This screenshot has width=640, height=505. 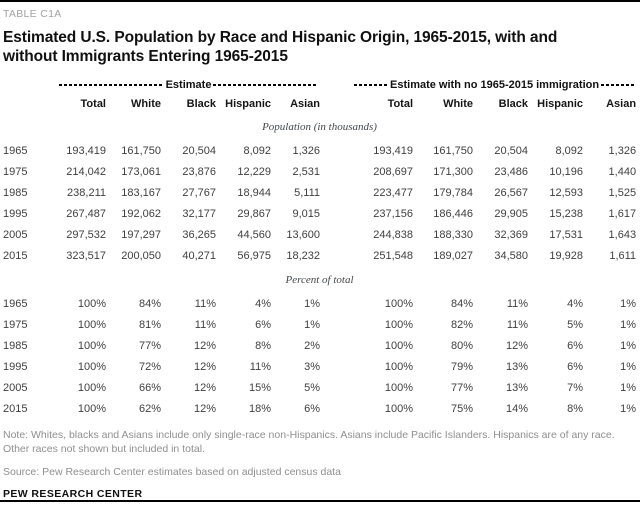 What do you see at coordinates (306, 214) in the screenshot?
I see `table-cell: 9,015` at bounding box center [306, 214].